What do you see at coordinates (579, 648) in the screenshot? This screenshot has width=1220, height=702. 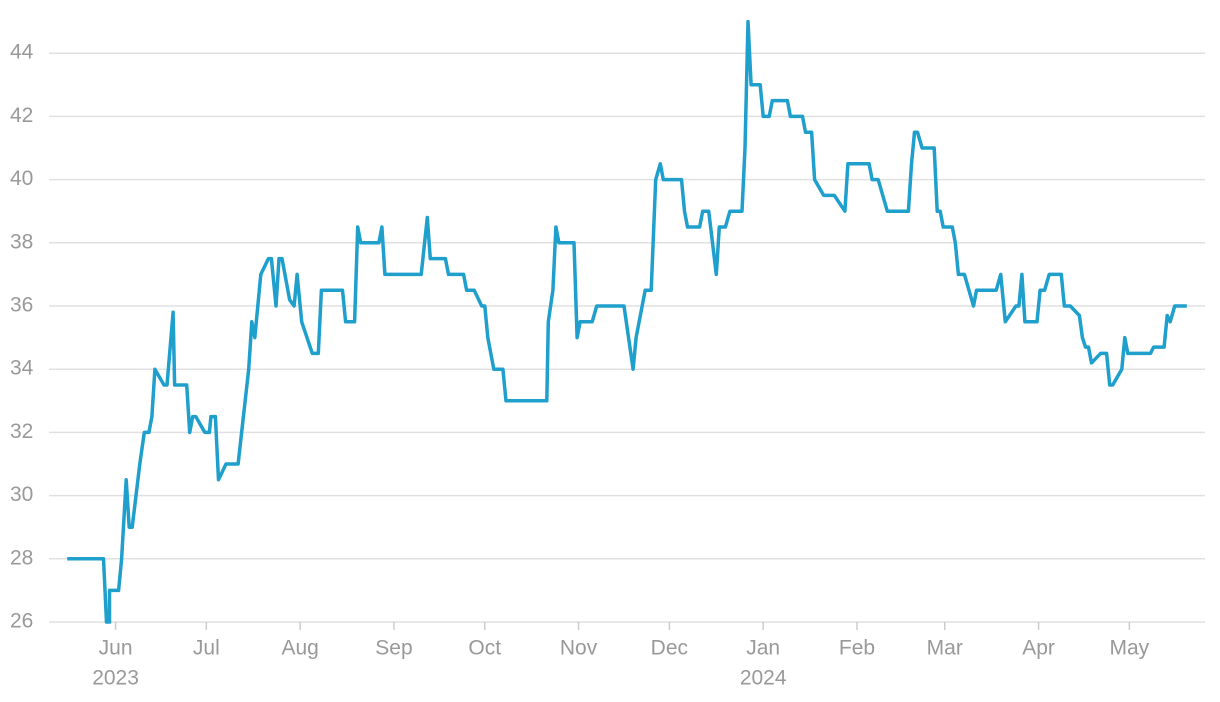 I see `x-tick-label: Nov` at bounding box center [579, 648].